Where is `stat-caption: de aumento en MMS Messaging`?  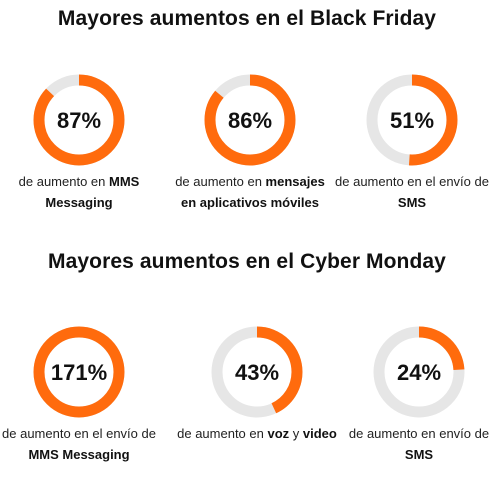 stat-caption: de aumento en MMS Messaging is located at coordinates (79, 192).